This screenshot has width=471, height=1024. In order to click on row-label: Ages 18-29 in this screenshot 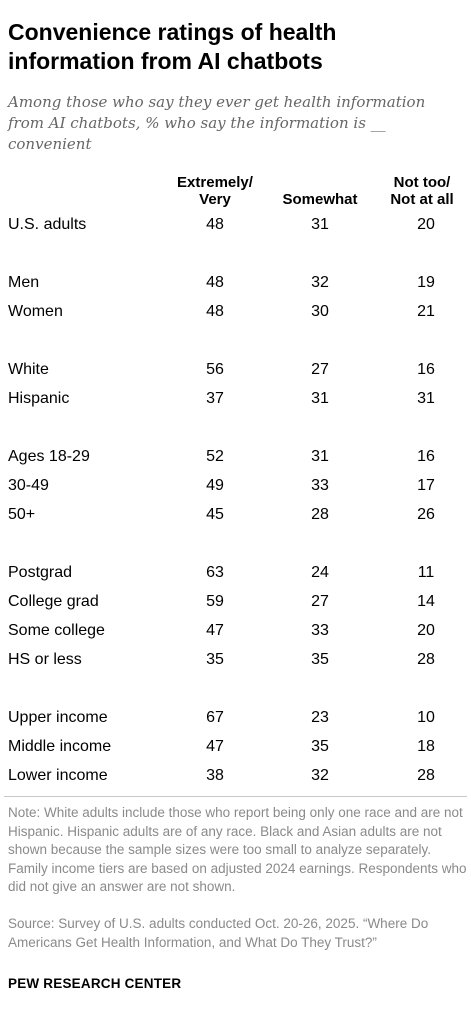, I will do `click(49, 456)`.